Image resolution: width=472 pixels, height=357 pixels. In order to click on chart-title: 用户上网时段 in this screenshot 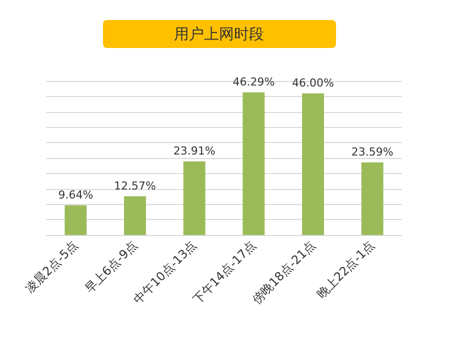, I will do `click(219, 34)`.